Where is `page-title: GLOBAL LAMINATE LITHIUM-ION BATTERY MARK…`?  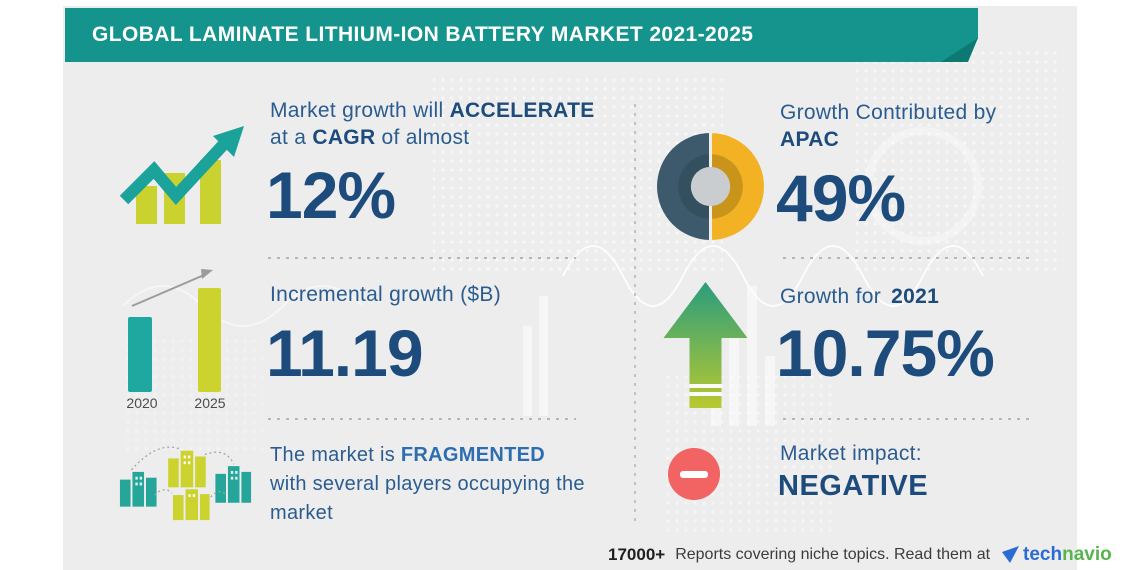 page-title: GLOBAL LAMINATE LITHIUM-ION BATTERY MARK… is located at coordinates (423, 34).